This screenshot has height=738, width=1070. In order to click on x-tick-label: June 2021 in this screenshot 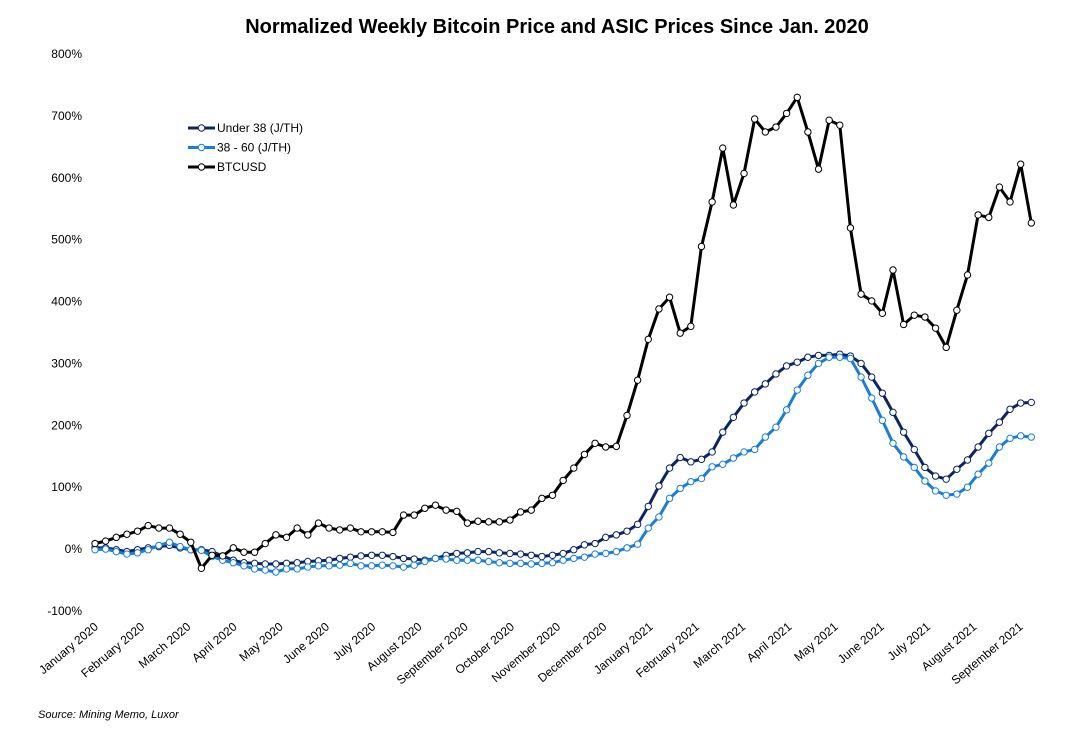, I will do `click(861, 642)`.